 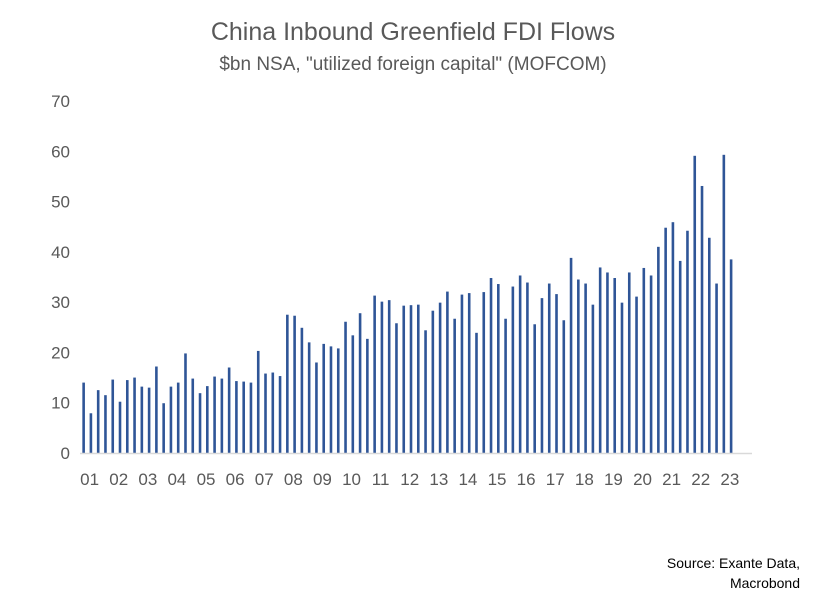 I want to click on x-tick-label: 07, so click(x=264, y=479).